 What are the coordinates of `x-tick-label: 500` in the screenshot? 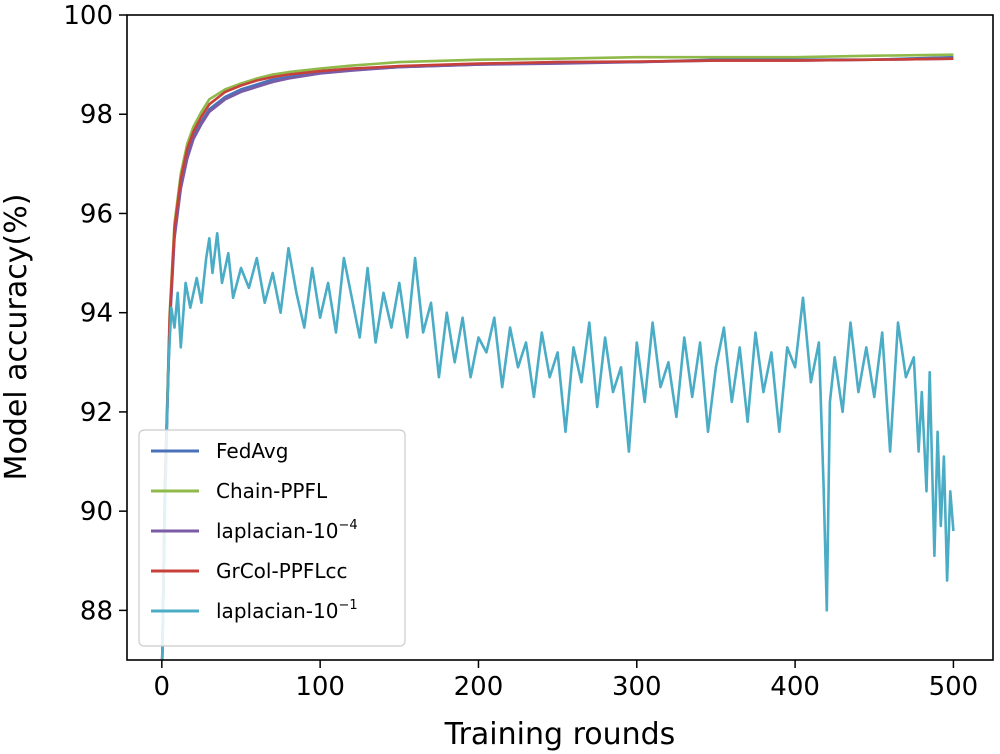 It's located at (954, 687).